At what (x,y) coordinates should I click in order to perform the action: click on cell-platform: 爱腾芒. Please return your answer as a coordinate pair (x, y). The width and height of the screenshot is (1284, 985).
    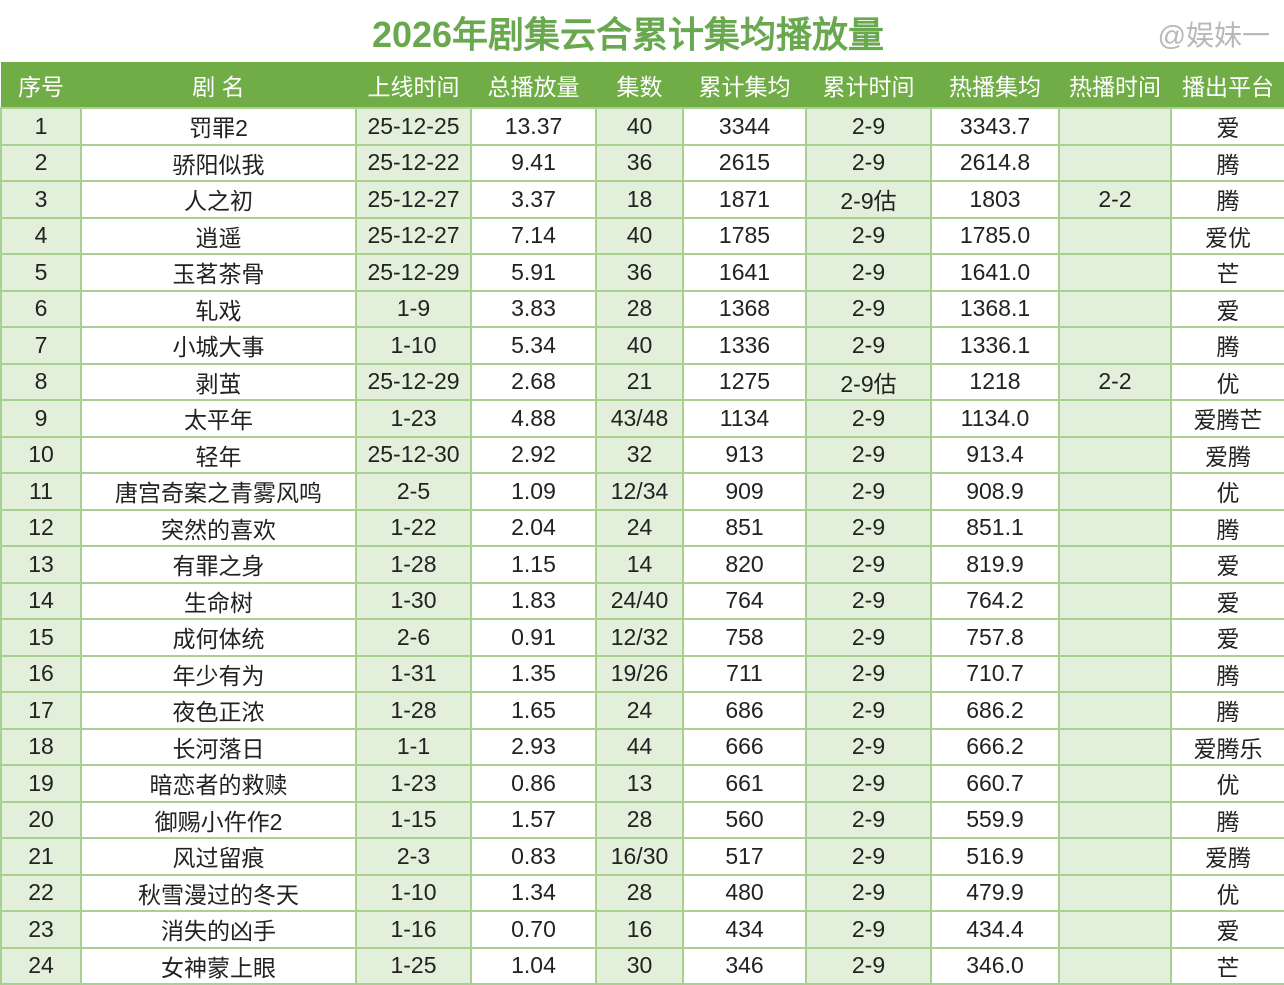
    Looking at the image, I should click on (1227, 418).